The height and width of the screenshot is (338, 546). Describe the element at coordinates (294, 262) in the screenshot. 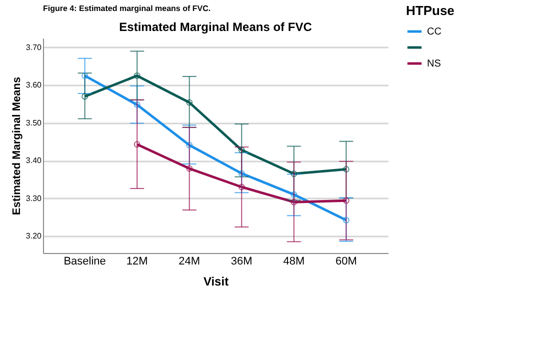

I see `x-tick-label: 48M` at that location.